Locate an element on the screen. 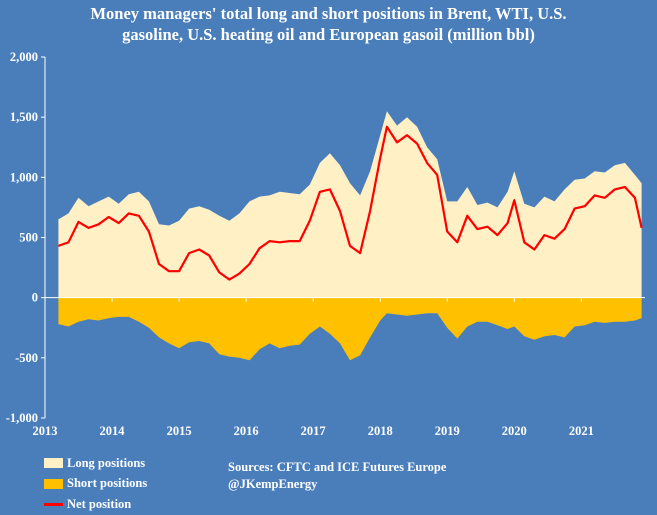  x-tick-label: 2020 is located at coordinates (514, 431).